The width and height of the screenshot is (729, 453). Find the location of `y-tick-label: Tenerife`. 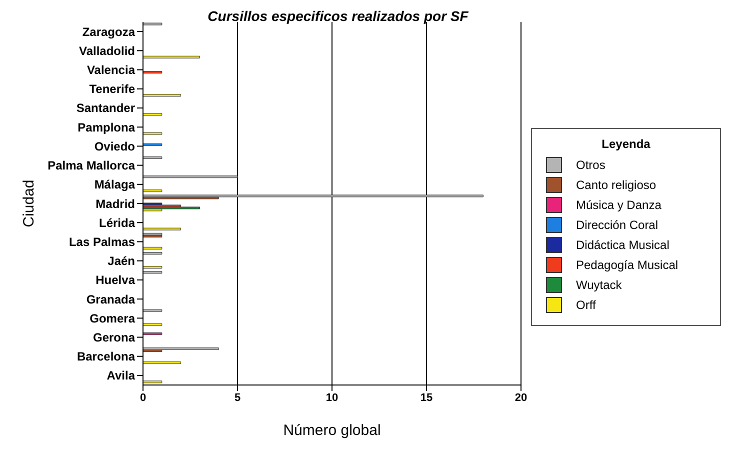

y-tick-label: Tenerife is located at coordinates (112, 89).